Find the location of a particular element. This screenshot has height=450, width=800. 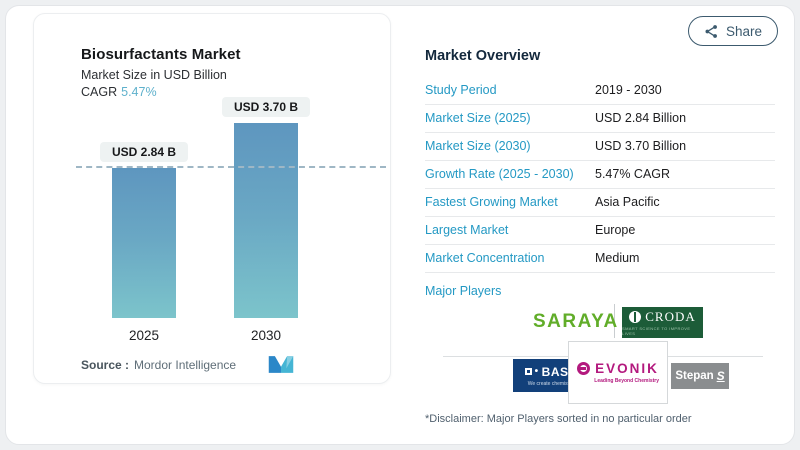

croda-roundel-icon is located at coordinates (635, 317).